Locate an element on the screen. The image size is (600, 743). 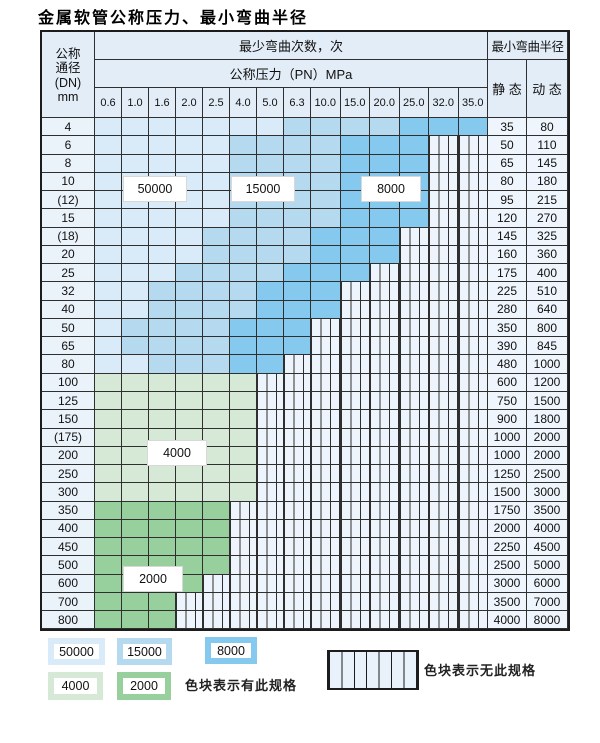
static-radius-value: 175 is located at coordinates (507, 273).